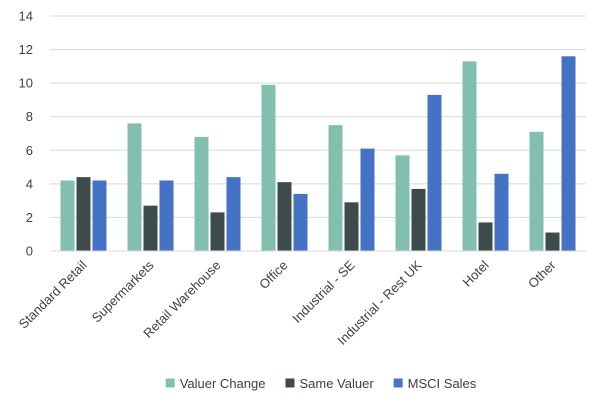  What do you see at coordinates (26, 16) in the screenshot?
I see `y-tick-label: 14` at bounding box center [26, 16].